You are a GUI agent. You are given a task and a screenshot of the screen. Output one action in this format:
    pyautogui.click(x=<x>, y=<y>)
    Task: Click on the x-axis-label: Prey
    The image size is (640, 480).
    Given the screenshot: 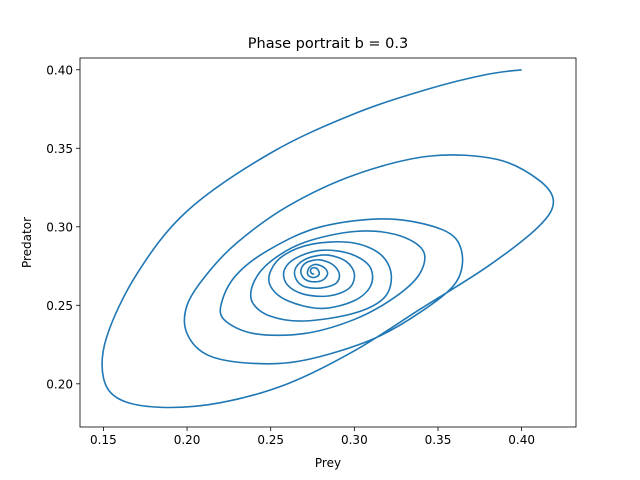 What is the action you would take?
    pyautogui.click(x=328, y=463)
    